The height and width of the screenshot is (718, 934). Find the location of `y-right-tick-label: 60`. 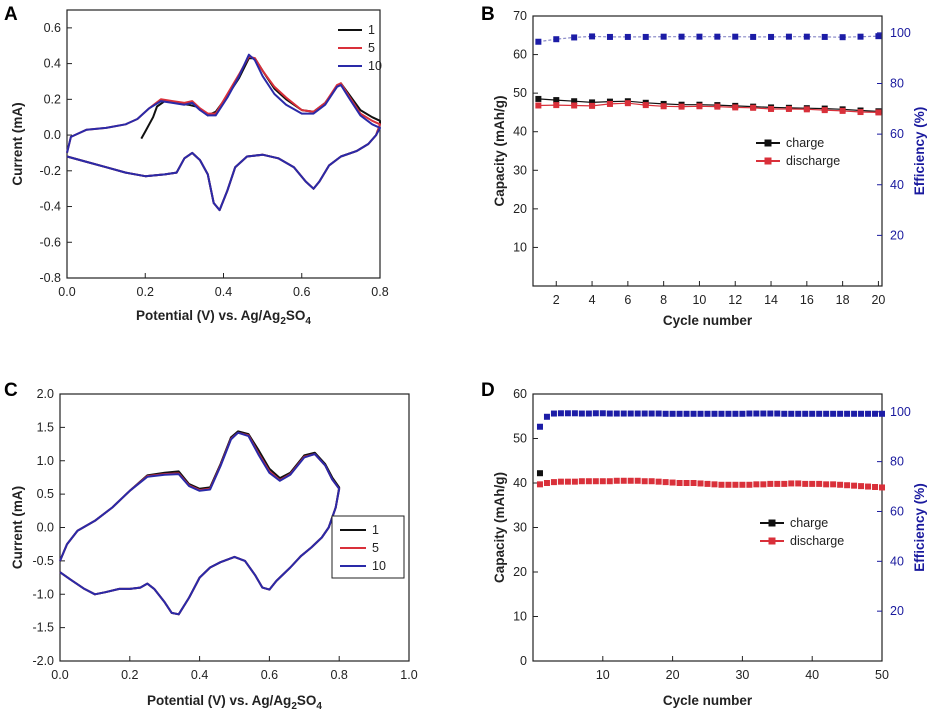

y-right-tick-label: 60 is located at coordinates (897, 511).